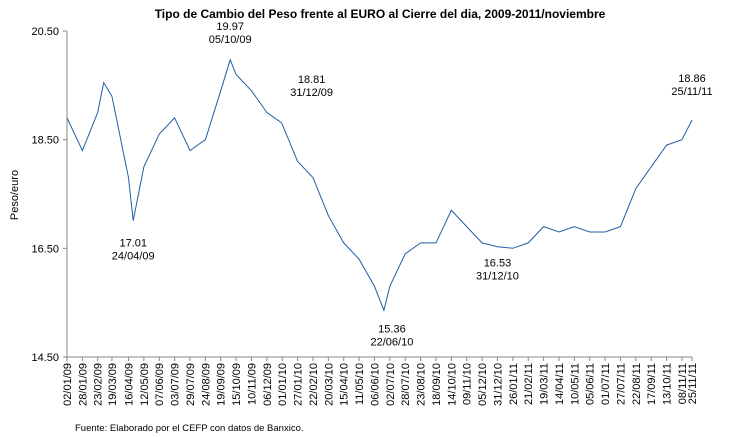 This screenshot has height=437, width=734. What do you see at coordinates (560, 384) in the screenshot?
I see `x-tick-label: 14/04/11` at bounding box center [560, 384].